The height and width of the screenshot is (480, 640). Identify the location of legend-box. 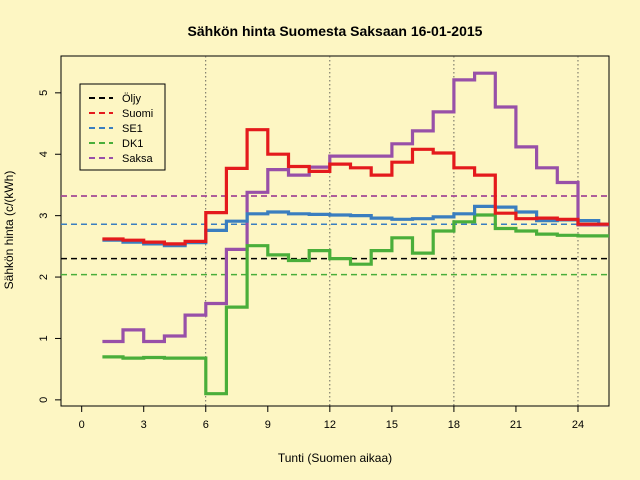
(122, 127).